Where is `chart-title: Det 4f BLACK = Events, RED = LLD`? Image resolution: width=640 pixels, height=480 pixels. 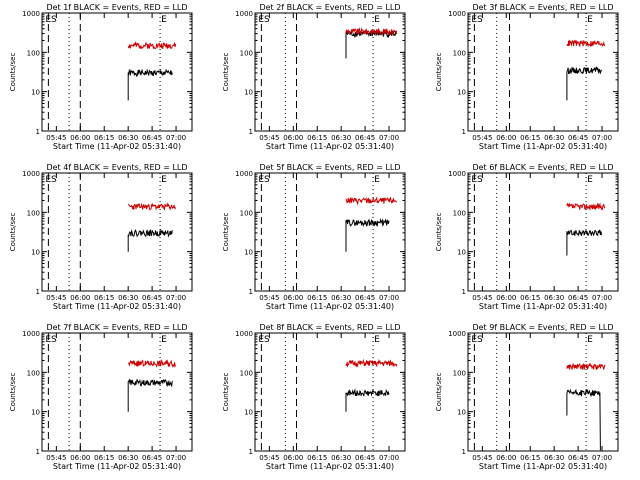 chart-title: Det 4f BLACK = Events, RED = LLD is located at coordinates (116, 167).